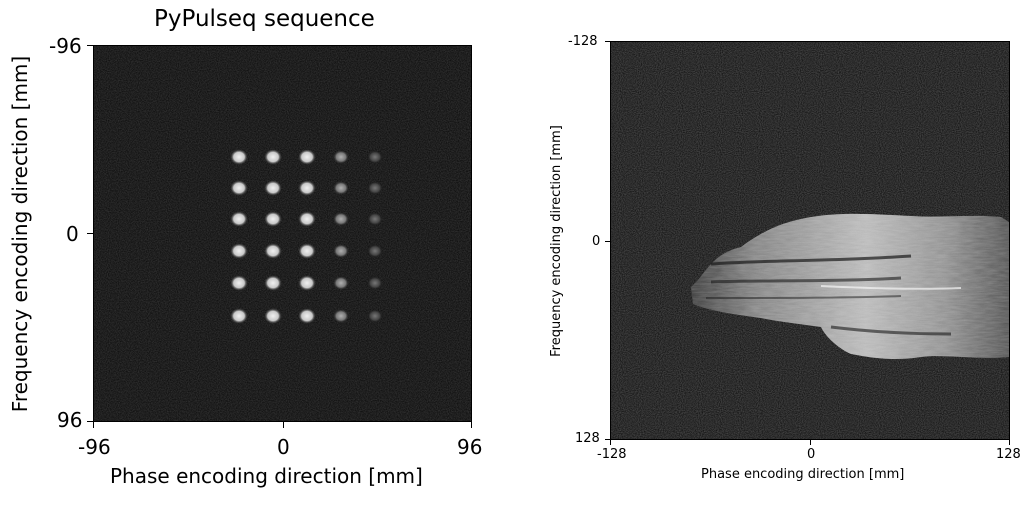  I want to click on right-ytick-mark-mid, so click(607, 241).